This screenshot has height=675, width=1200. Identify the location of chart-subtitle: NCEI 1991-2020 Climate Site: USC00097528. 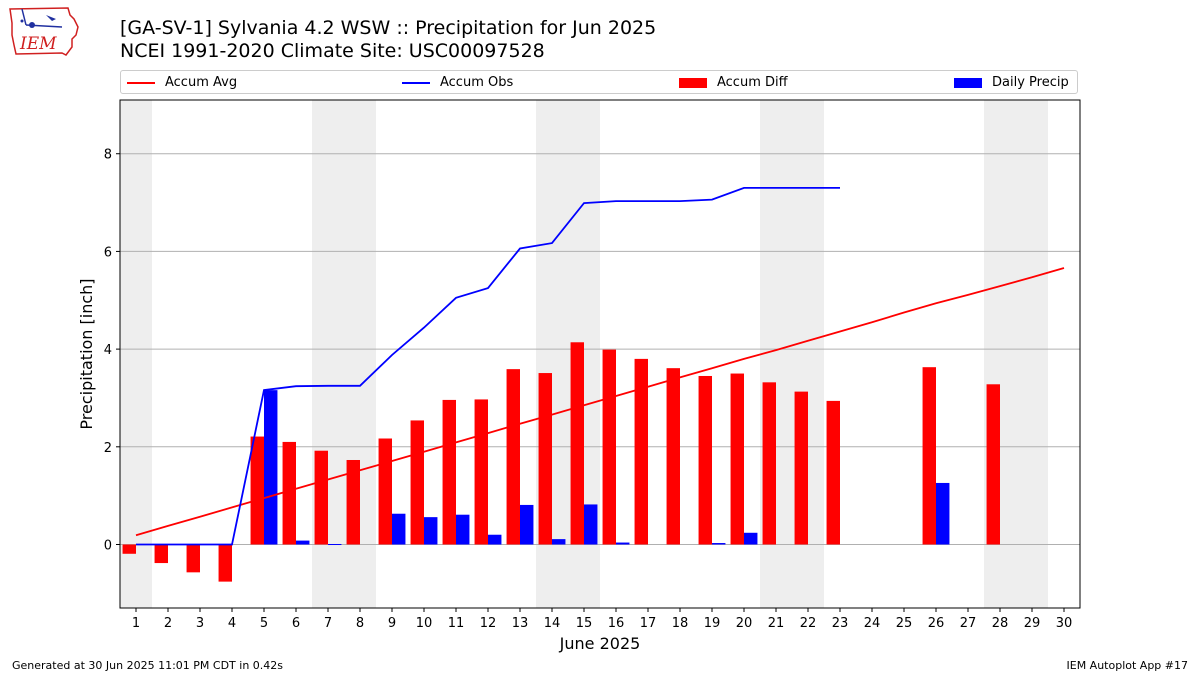
(332, 51).